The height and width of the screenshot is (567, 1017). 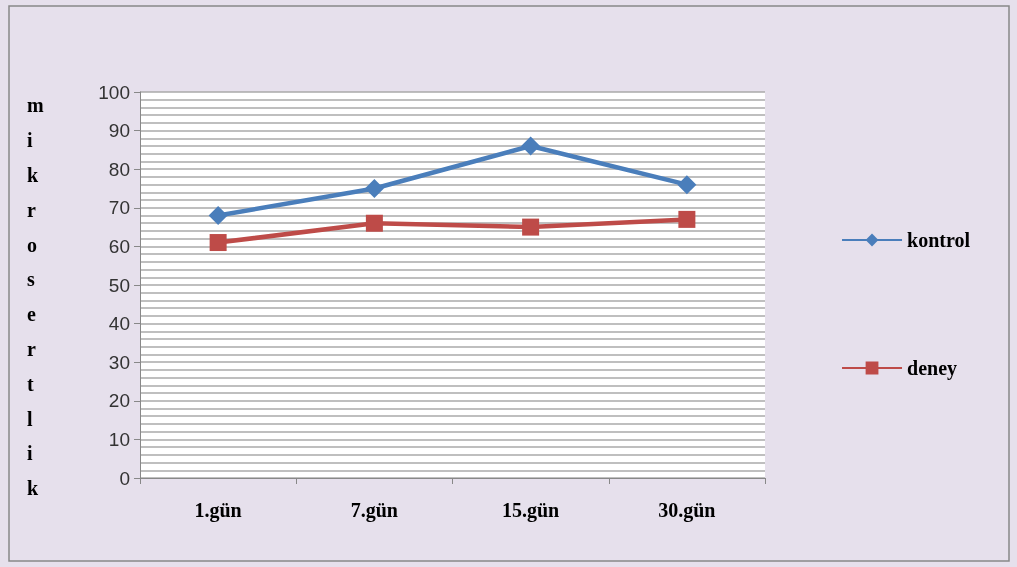 What do you see at coordinates (119, 439) in the screenshot?
I see `y-tick-label: 10` at bounding box center [119, 439].